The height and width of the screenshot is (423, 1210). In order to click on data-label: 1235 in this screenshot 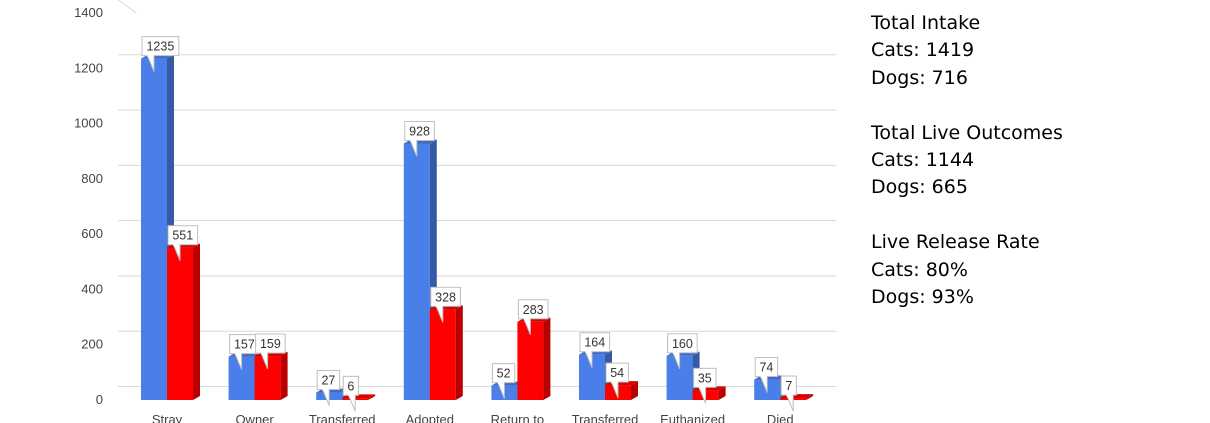, I will do `click(160, 54)`.